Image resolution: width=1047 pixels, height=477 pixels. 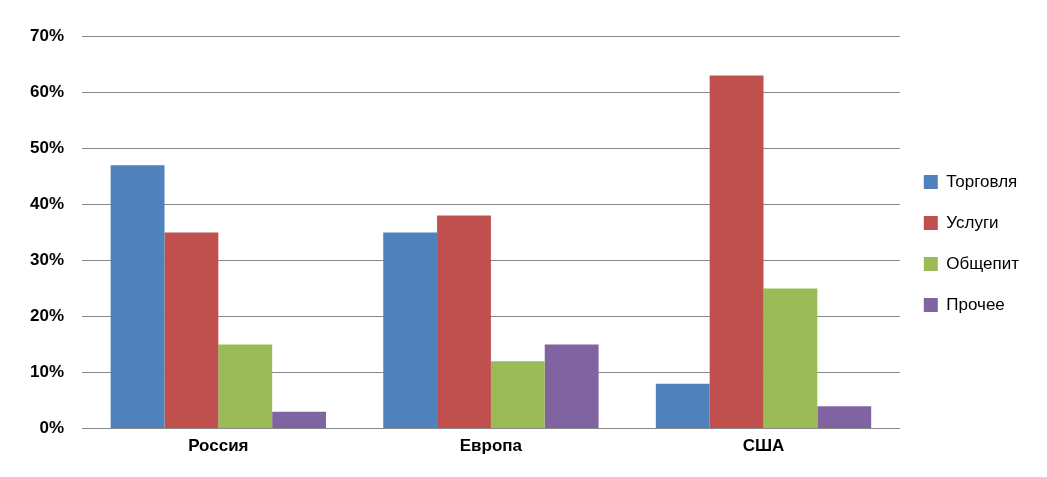 I want to click on y-tick-label: 40%, so click(x=47, y=204).